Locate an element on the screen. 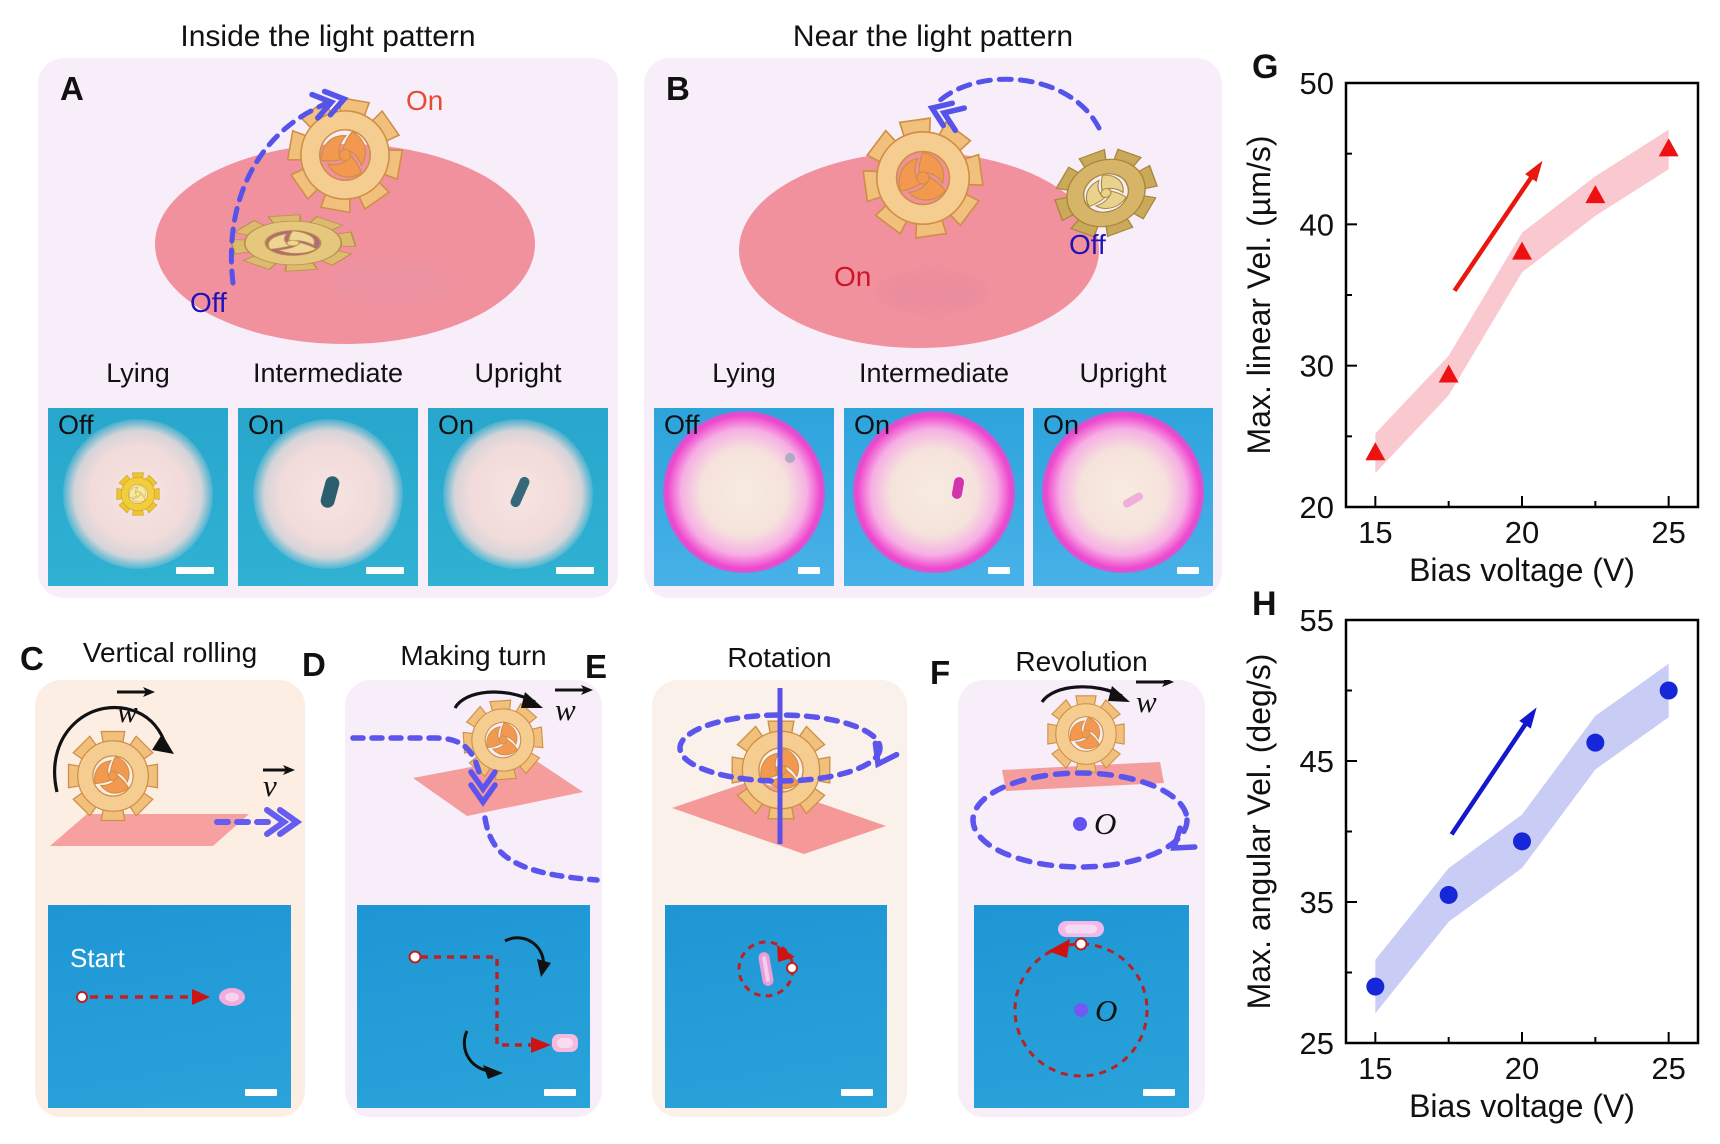 This screenshot has width=1720, height=1144. y-tick-label: 50 is located at coordinates (1317, 83).